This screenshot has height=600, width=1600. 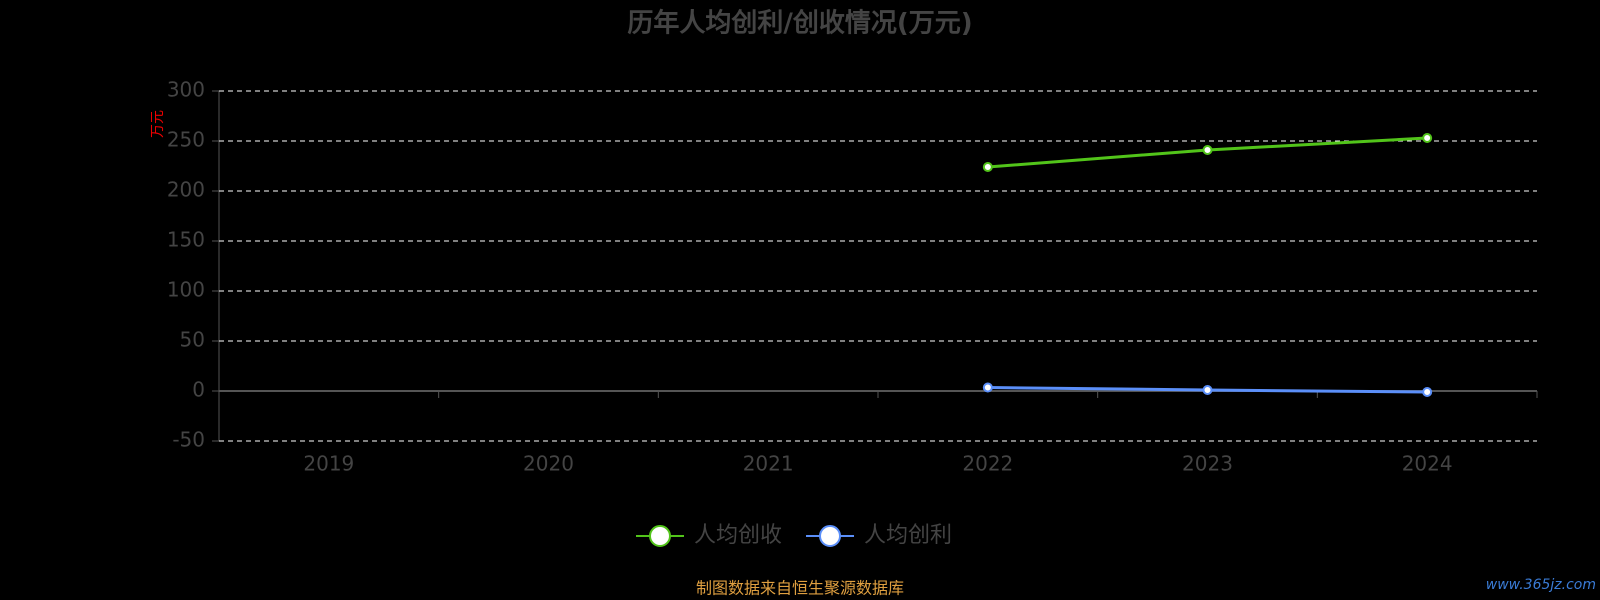 I want to click on y-tick-label: 50, so click(x=192, y=340).